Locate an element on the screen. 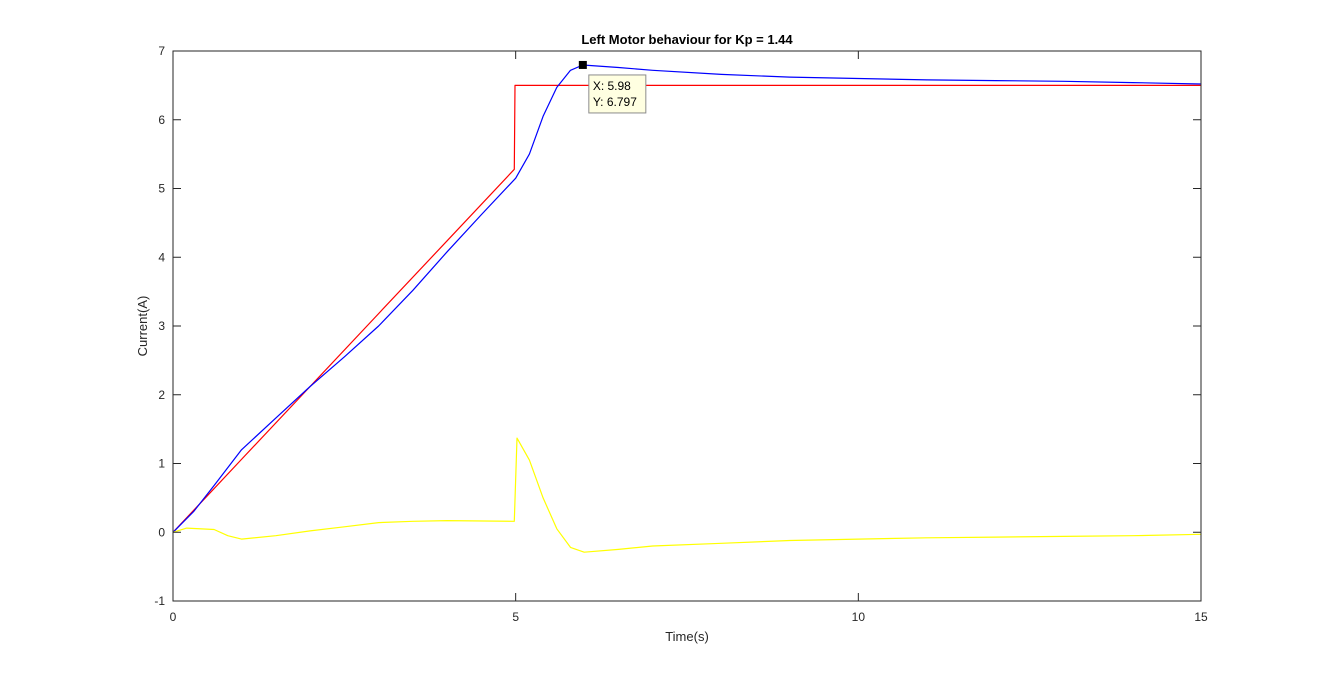 This screenshot has height=680, width=1328. chart-title: Left Motor behaviour for Kp = 1.44 is located at coordinates (687, 39).